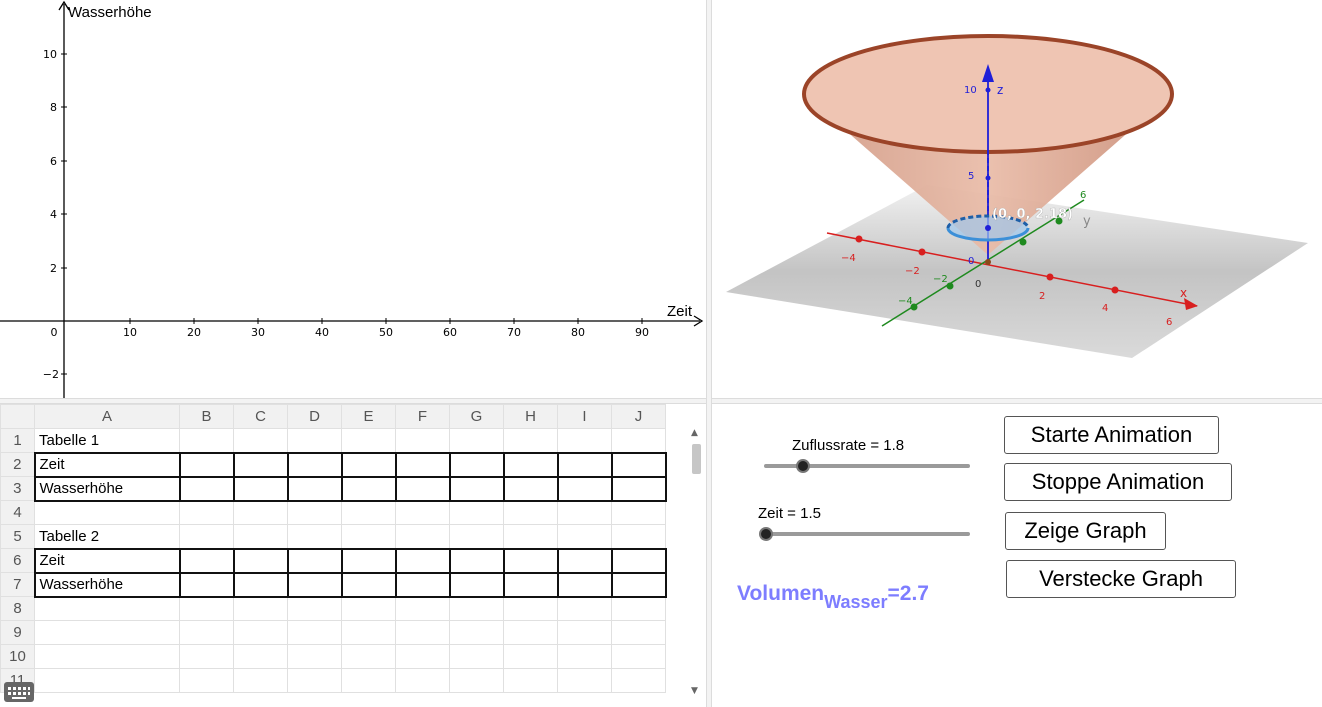  Describe the element at coordinates (107, 536) in the screenshot. I see `cell-A5: Tabelle 2` at that location.